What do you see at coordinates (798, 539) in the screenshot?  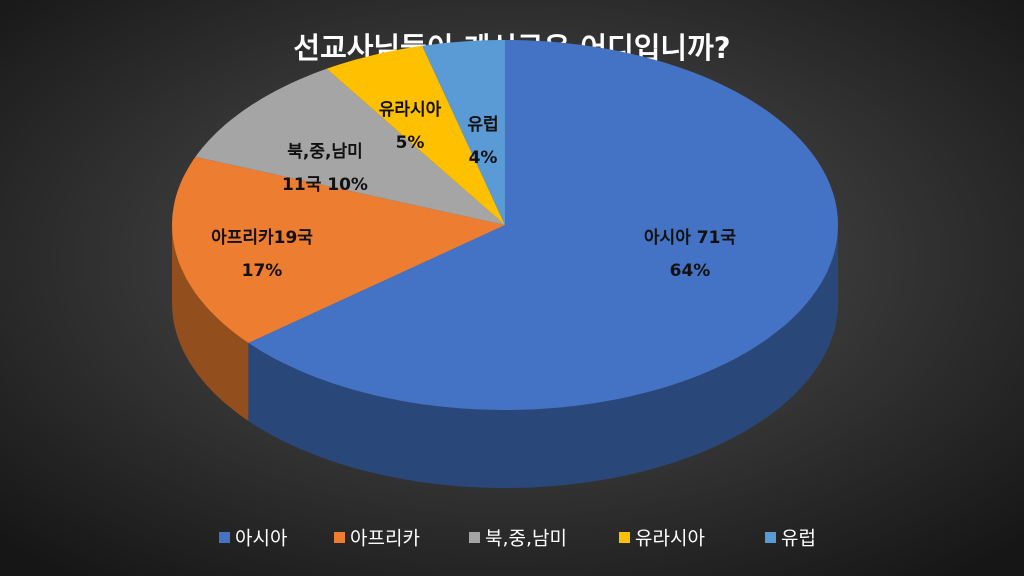 I see `legend-label: 유럽` at bounding box center [798, 539].